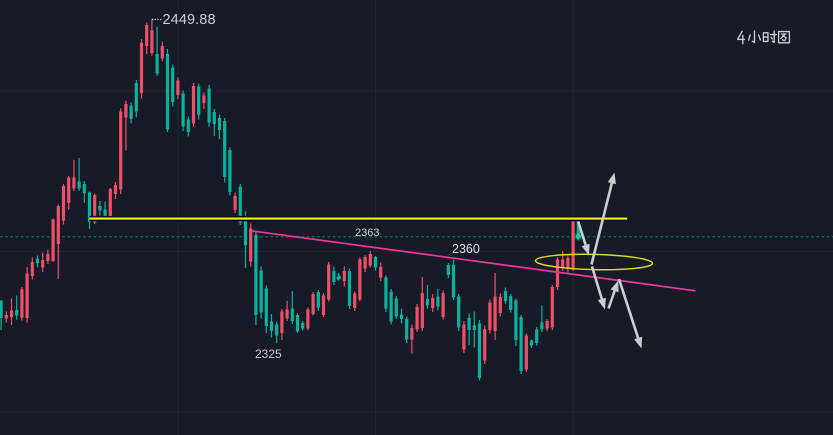 The height and width of the screenshot is (435, 833). I want to click on pink-trendline, so click(474, 261).